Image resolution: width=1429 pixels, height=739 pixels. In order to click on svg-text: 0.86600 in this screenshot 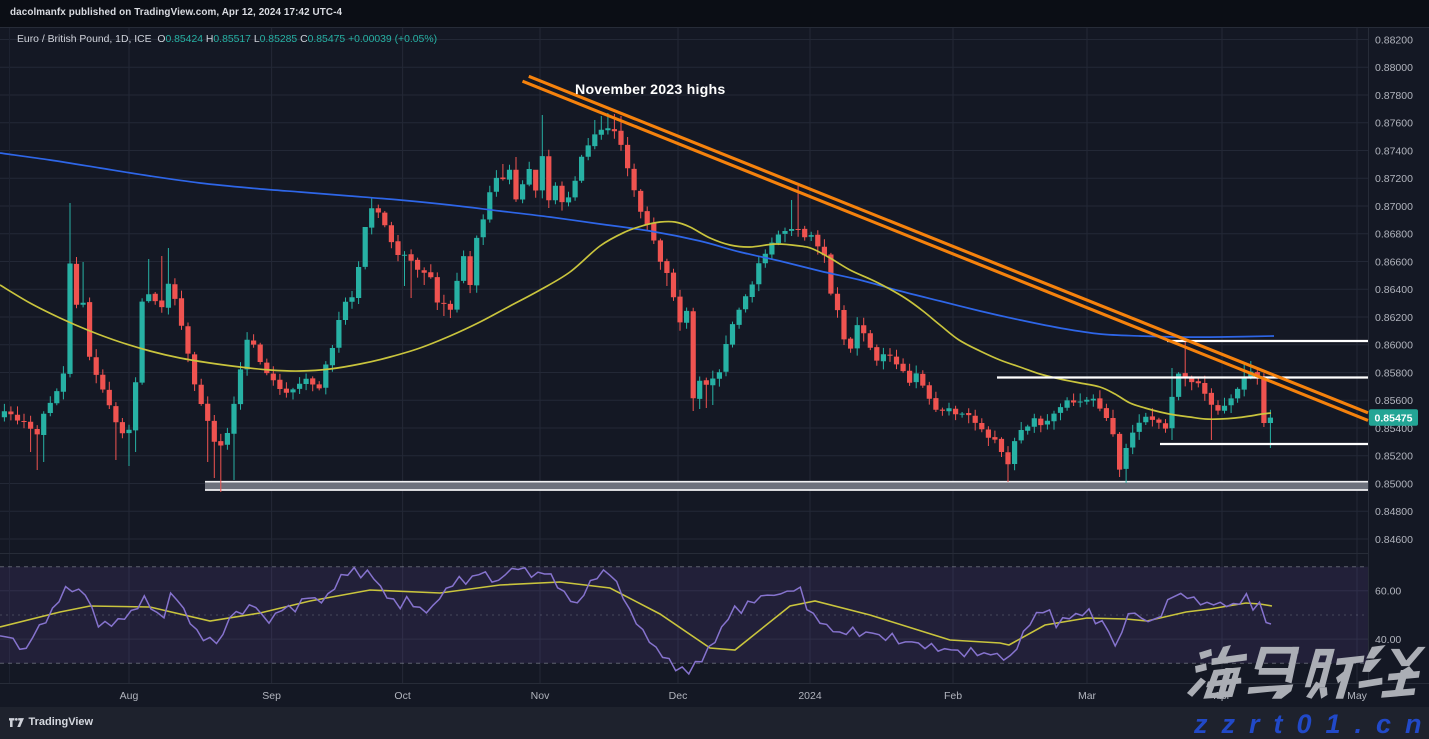, I will do `click(1394, 262)`.